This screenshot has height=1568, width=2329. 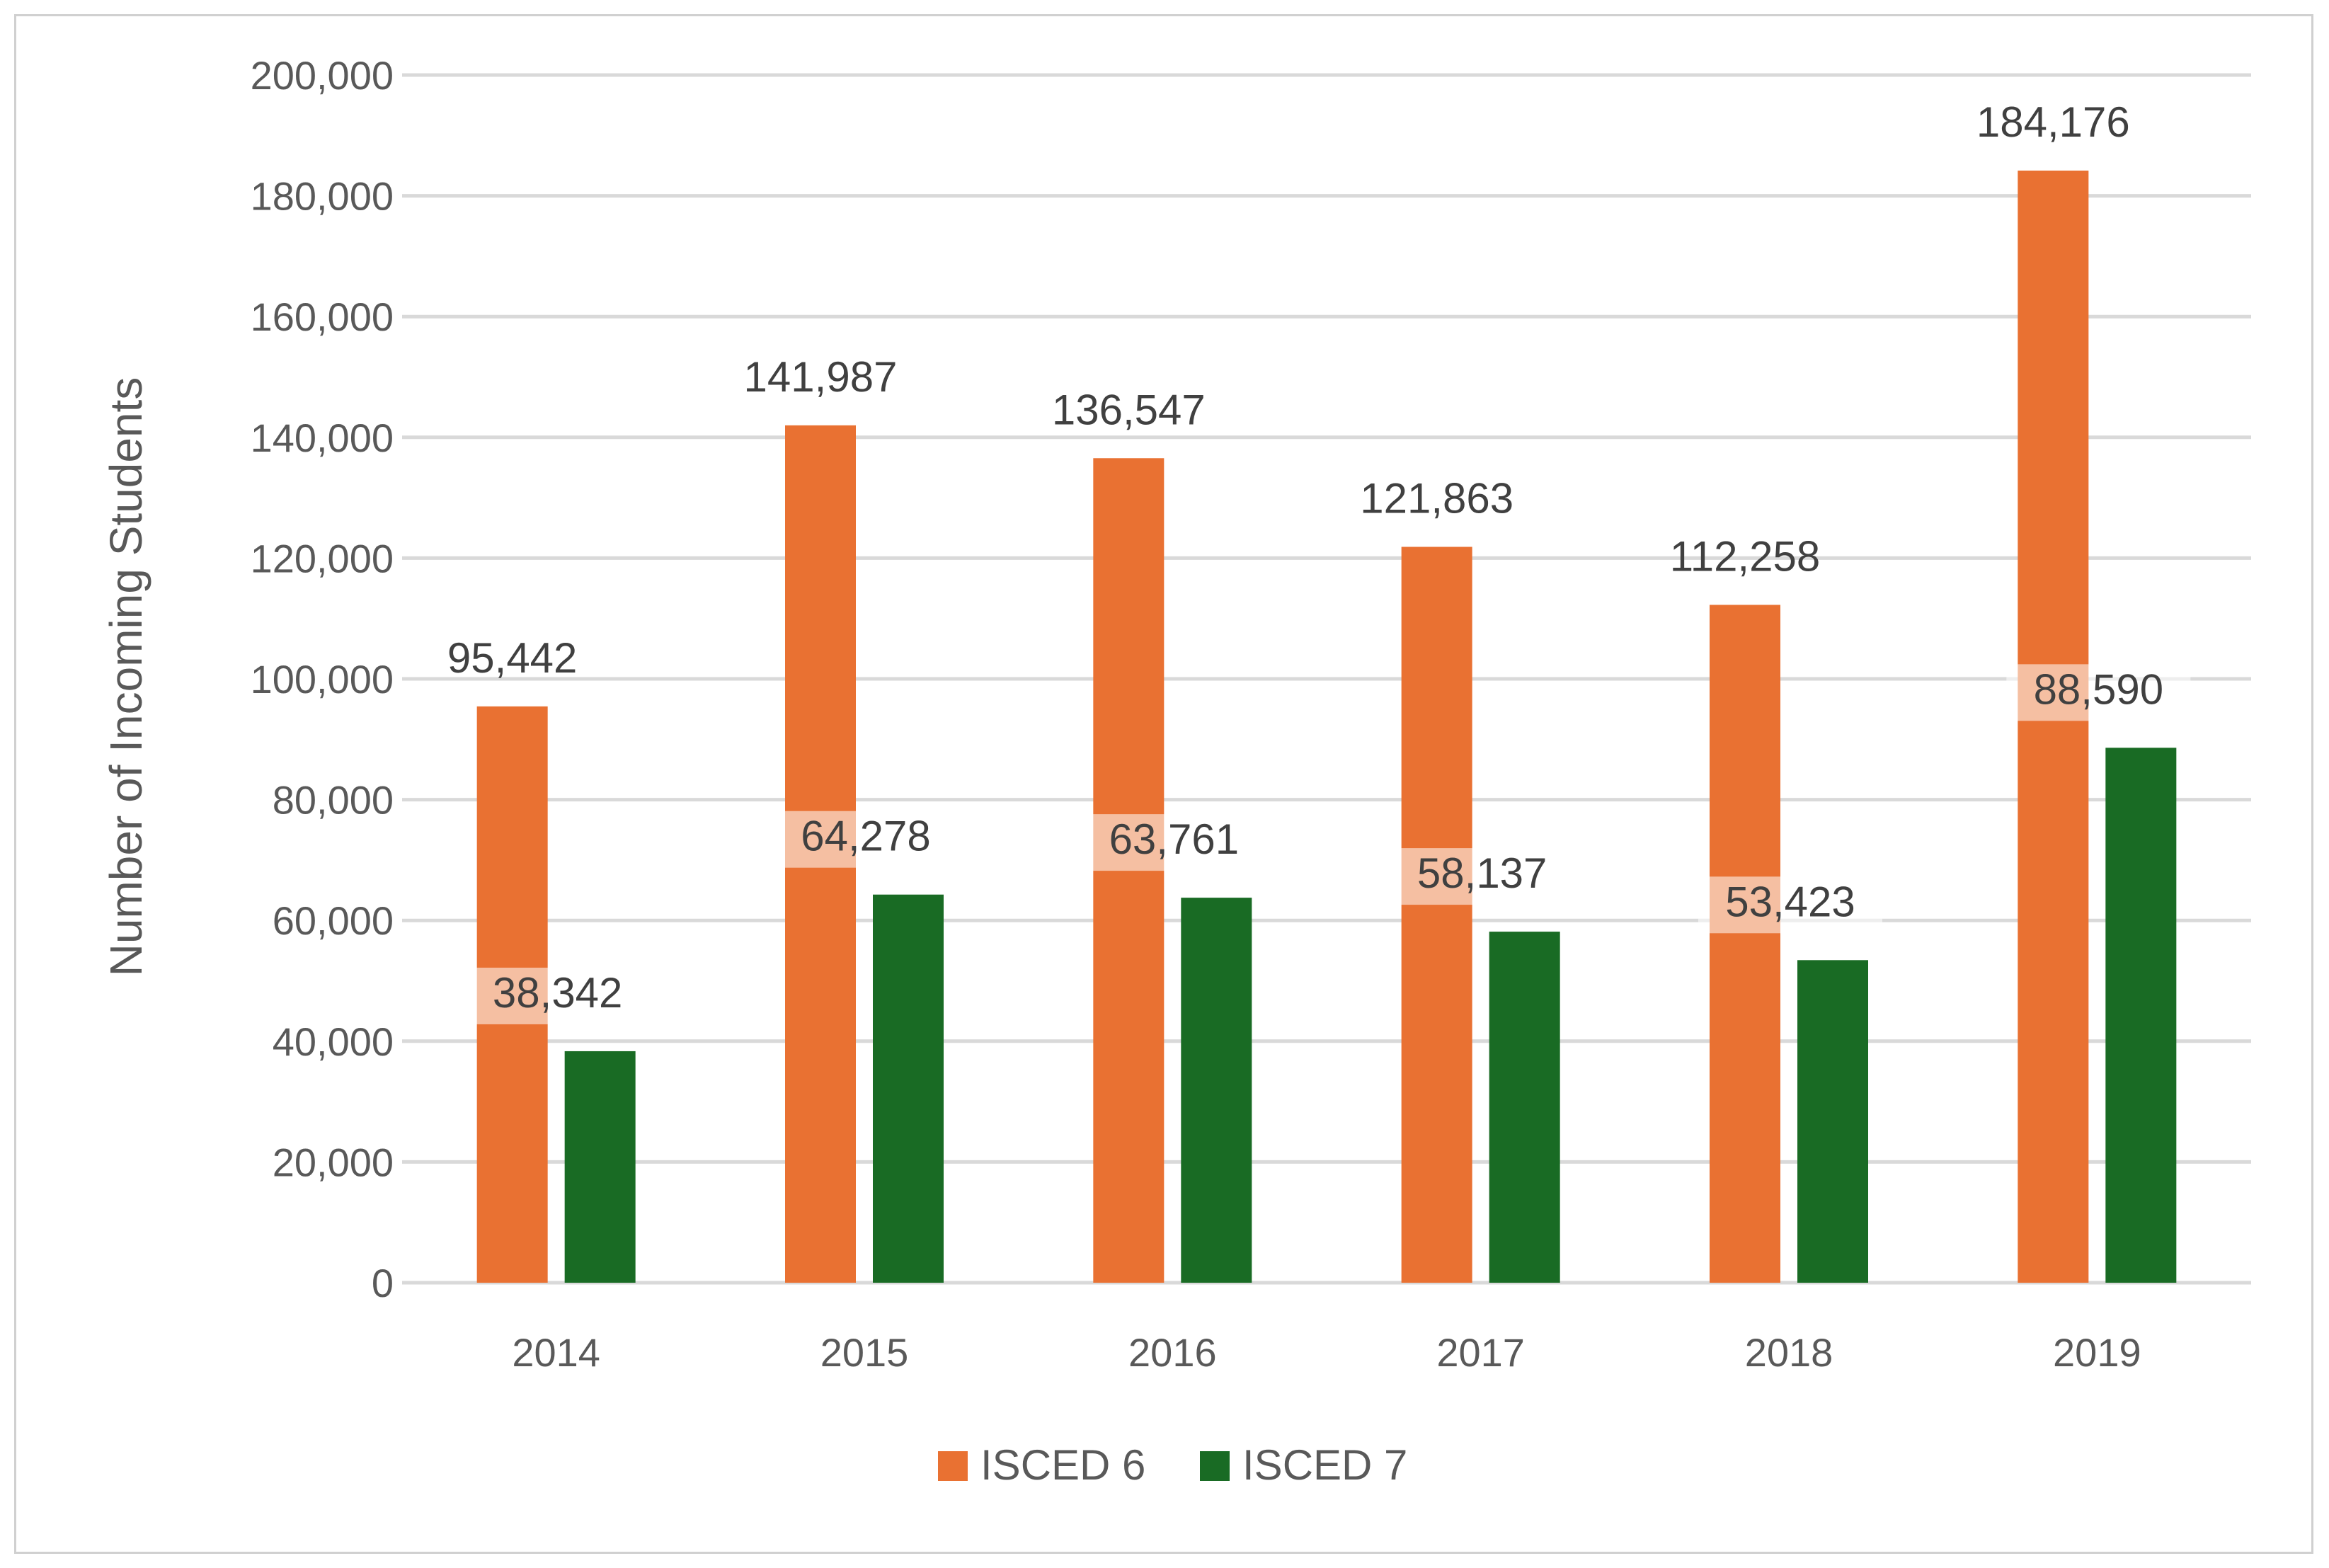 What do you see at coordinates (558, 993) in the screenshot?
I see `data-label-isced-7-2014: 38,342` at bounding box center [558, 993].